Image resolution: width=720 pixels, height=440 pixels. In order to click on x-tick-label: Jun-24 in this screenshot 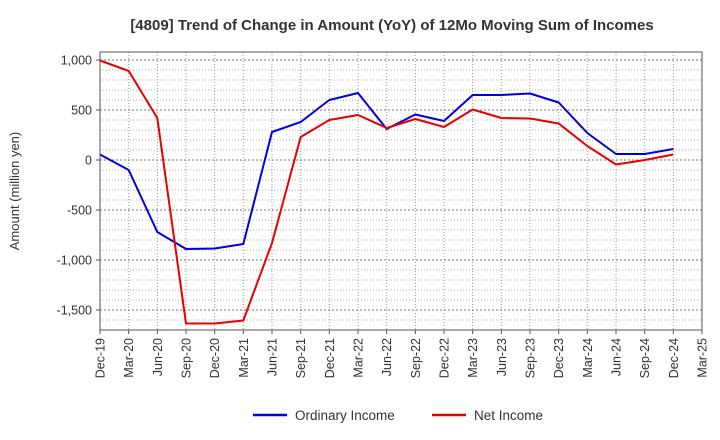, I will do `click(617, 357)`.